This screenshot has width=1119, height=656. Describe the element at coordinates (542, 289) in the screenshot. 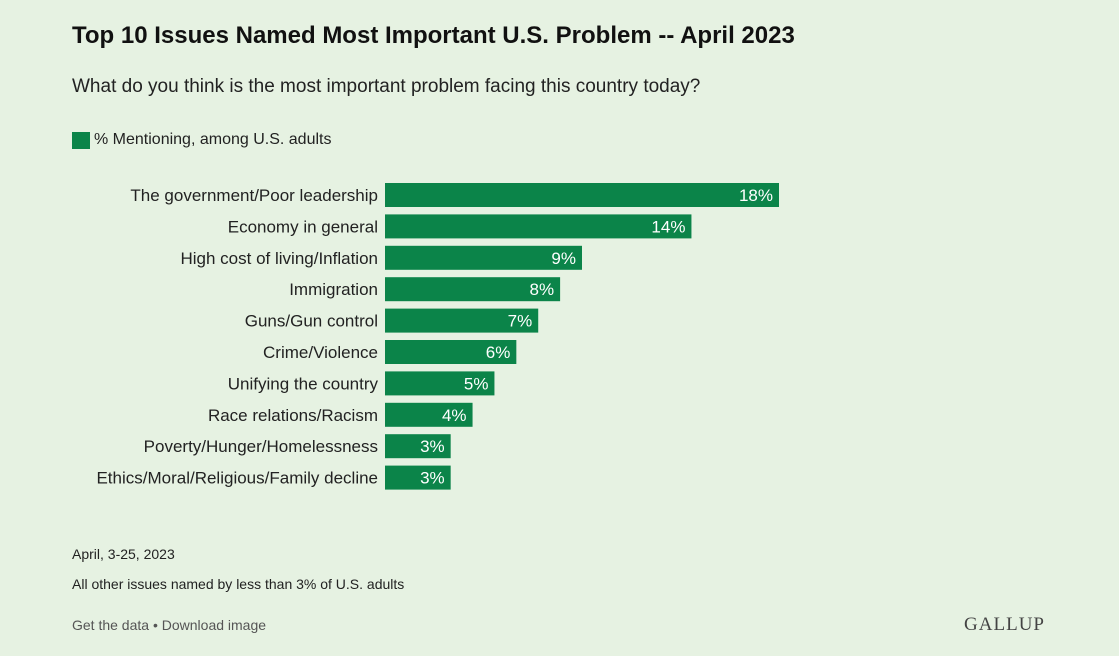

I see `bar-value-label: 8%` at that location.